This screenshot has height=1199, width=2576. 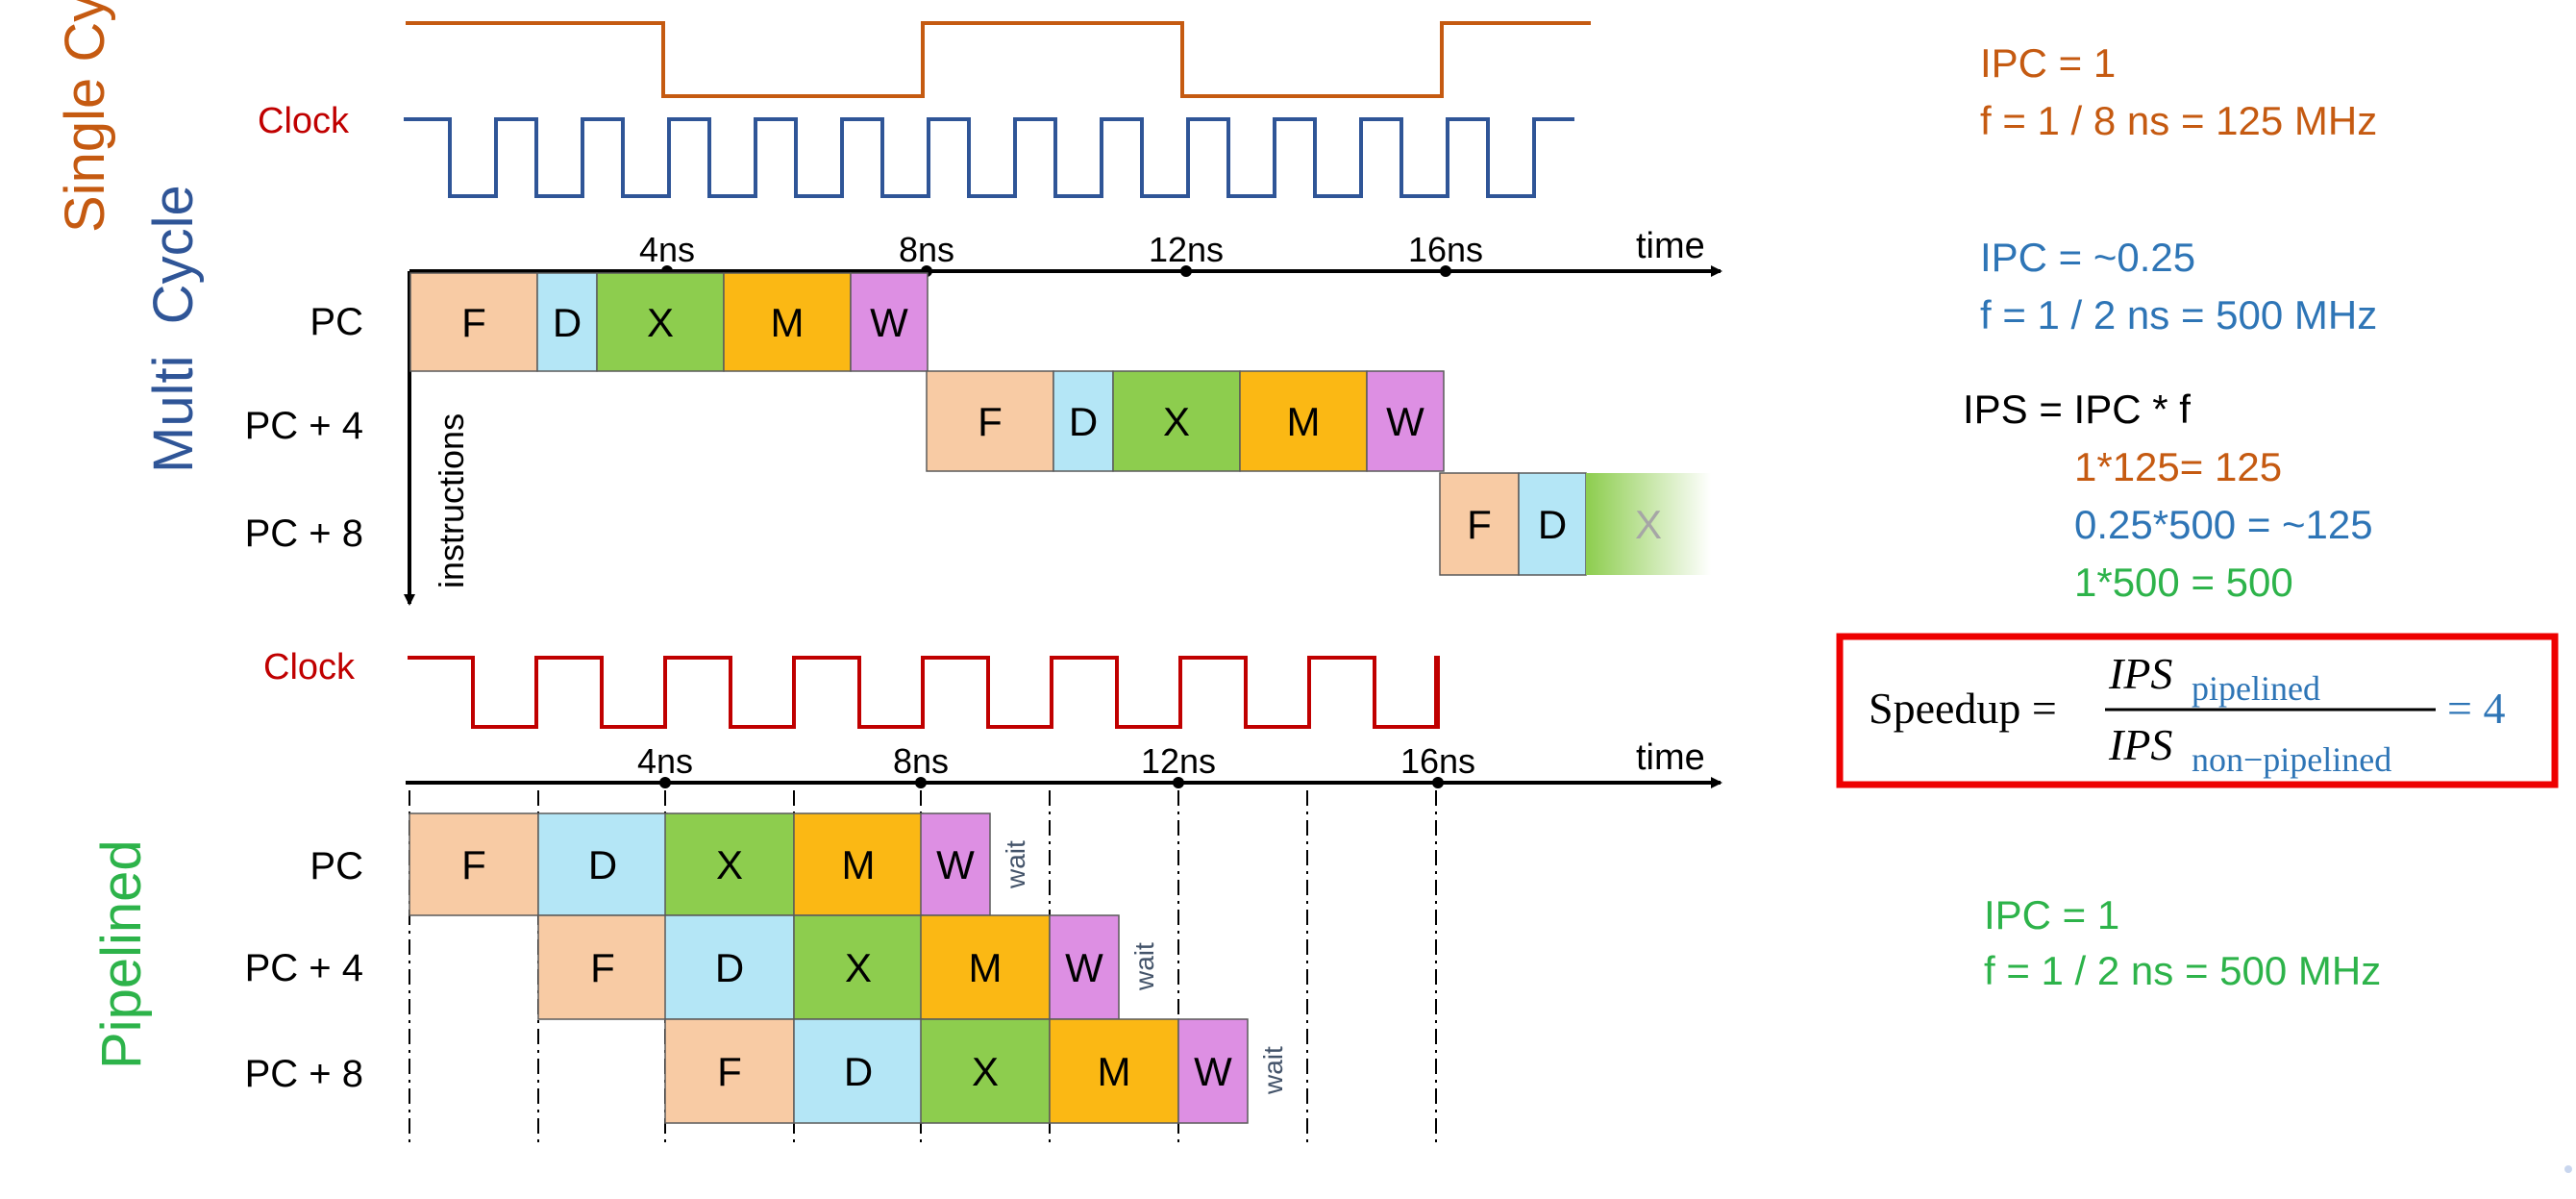 I want to click on top-clock-label: Clock, so click(x=304, y=121).